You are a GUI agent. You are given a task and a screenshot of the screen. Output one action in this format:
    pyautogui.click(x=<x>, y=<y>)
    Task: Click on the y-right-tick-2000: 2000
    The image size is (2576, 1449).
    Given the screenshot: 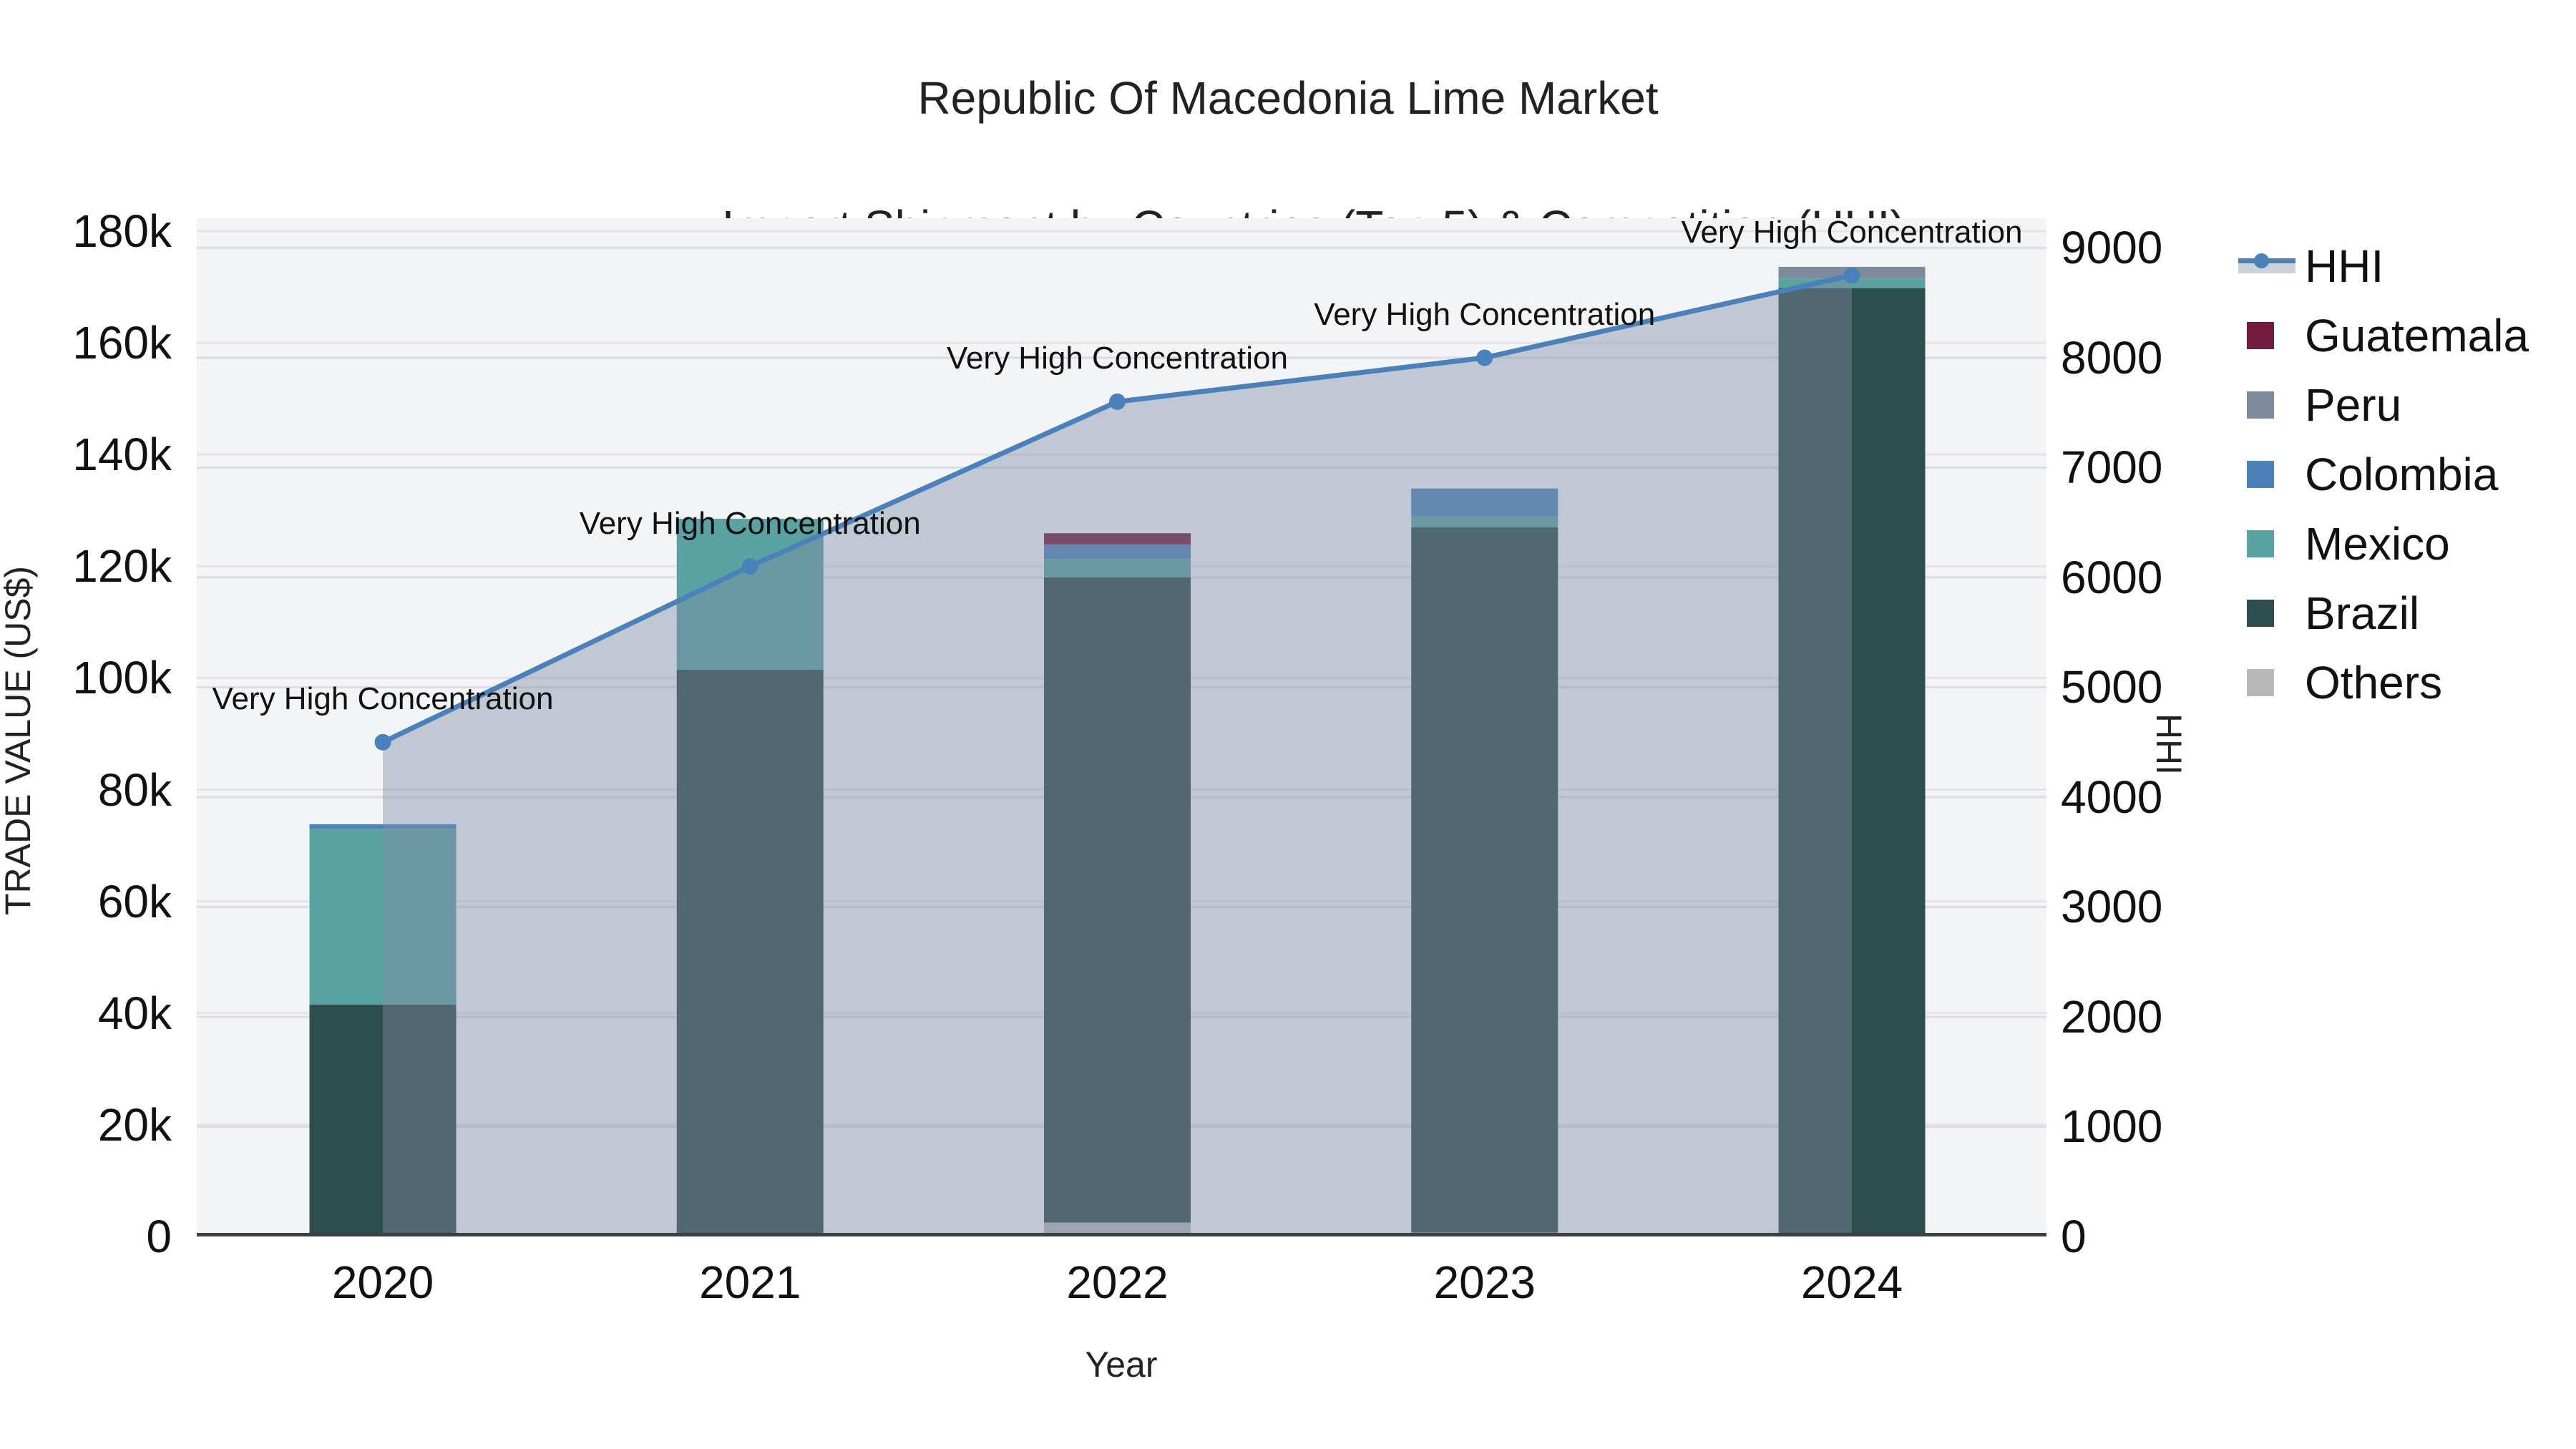 What is the action you would take?
    pyautogui.click(x=2112, y=1017)
    